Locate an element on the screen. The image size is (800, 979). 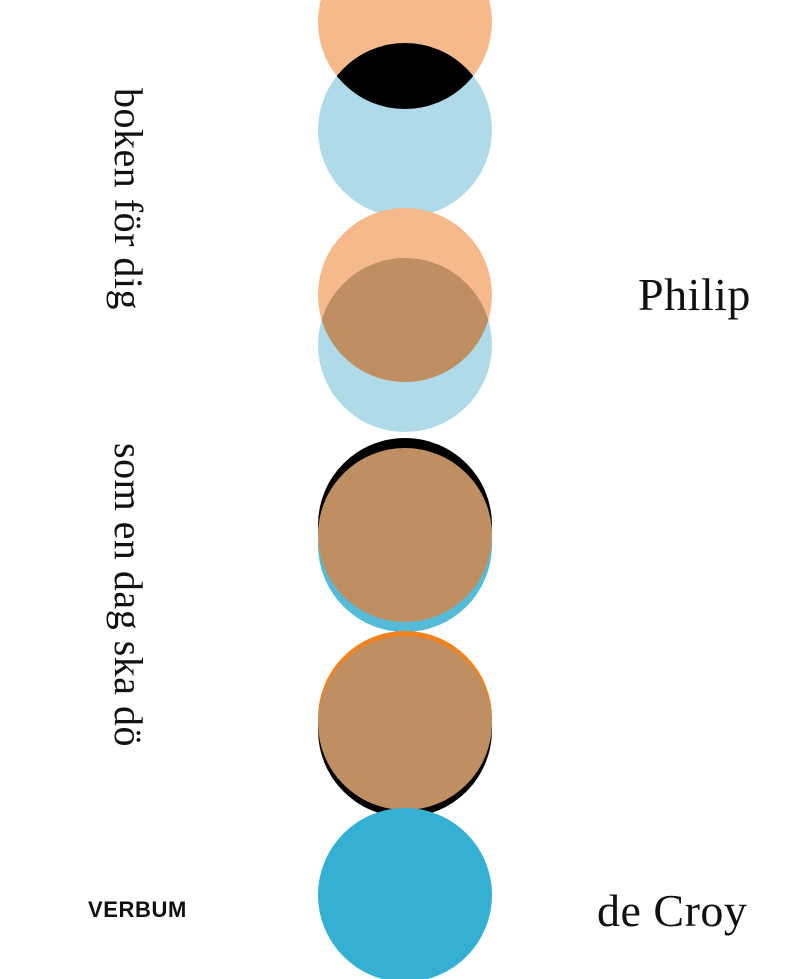
teal-blue-circle-bottom is located at coordinates (405, 893).